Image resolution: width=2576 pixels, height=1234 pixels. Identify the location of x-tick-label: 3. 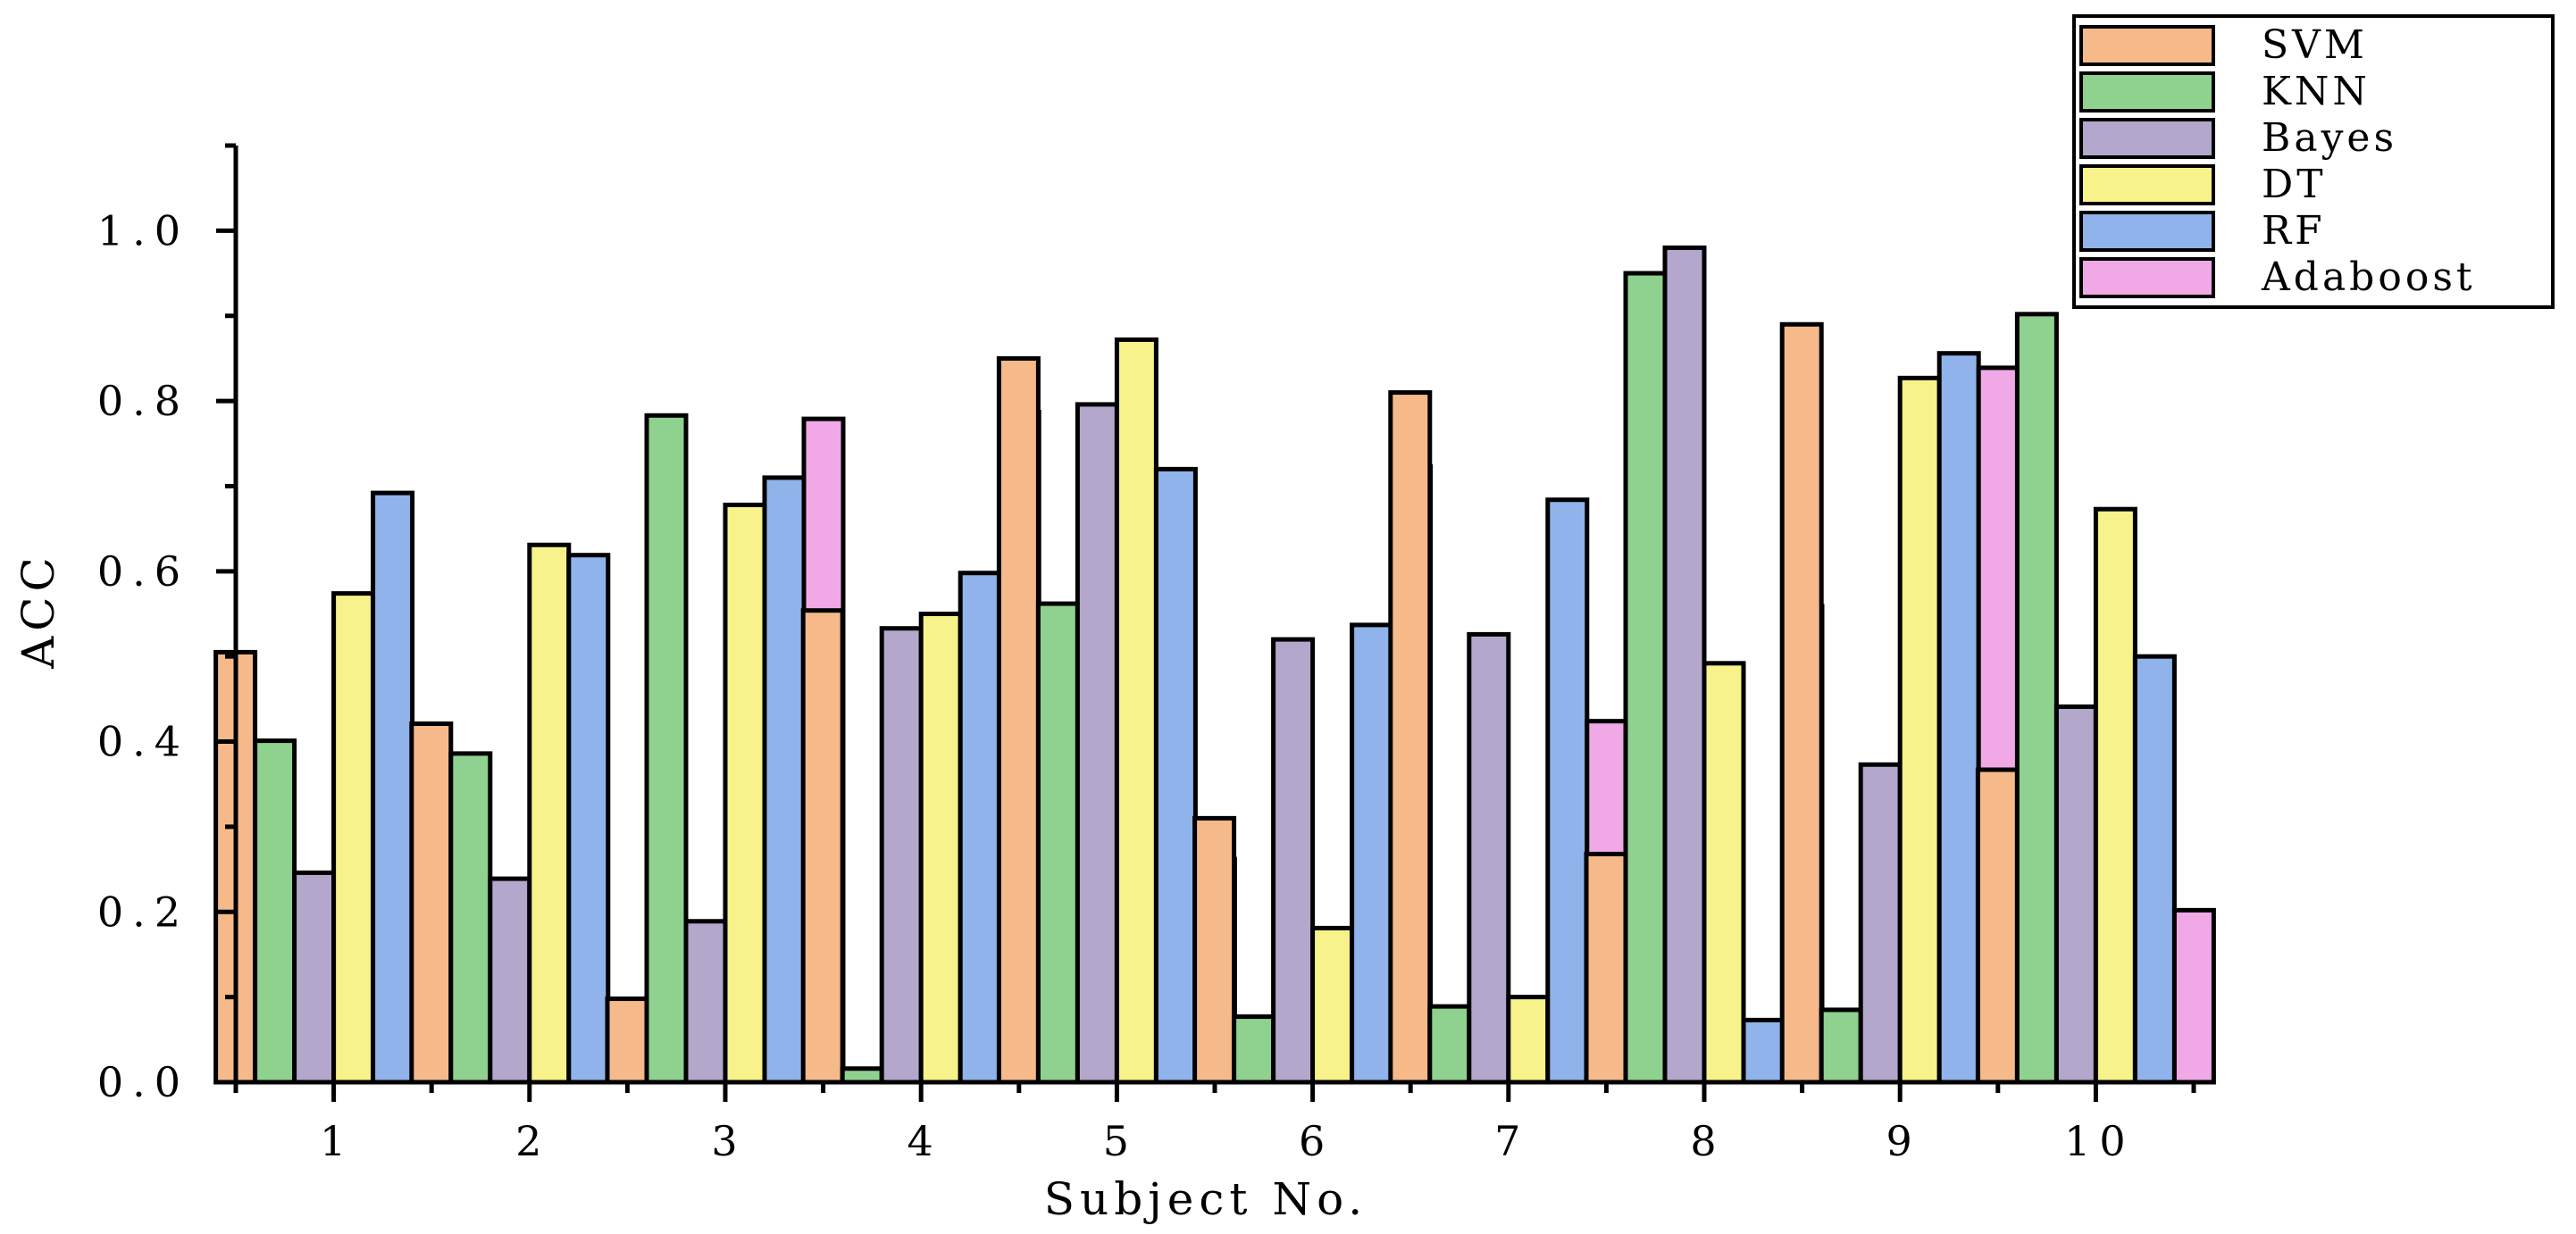
(729, 1141).